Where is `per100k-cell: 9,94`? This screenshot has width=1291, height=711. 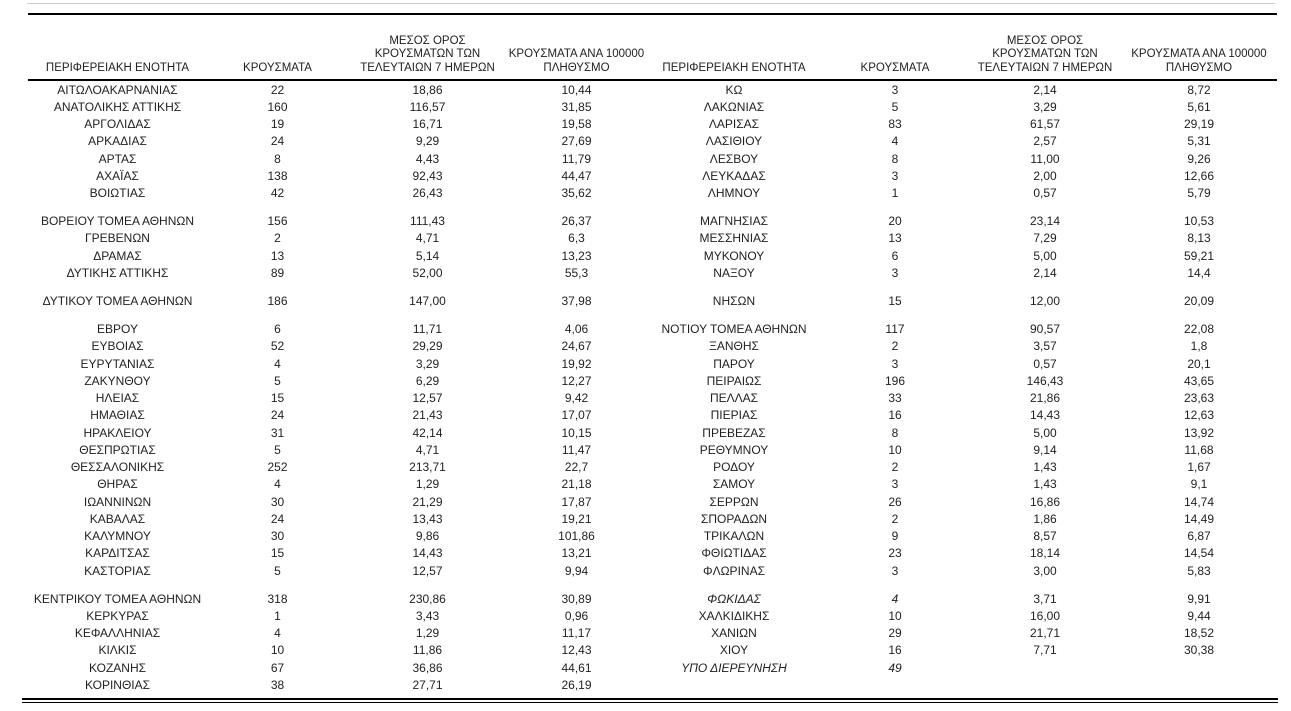
per100k-cell: 9,94 is located at coordinates (576, 570).